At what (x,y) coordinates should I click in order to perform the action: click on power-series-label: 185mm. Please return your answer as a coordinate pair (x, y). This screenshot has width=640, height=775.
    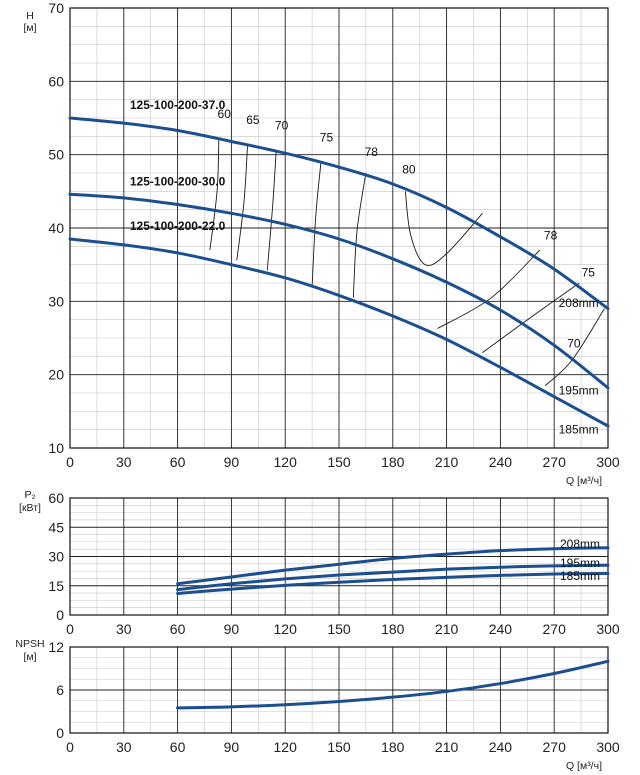
    Looking at the image, I should click on (580, 576).